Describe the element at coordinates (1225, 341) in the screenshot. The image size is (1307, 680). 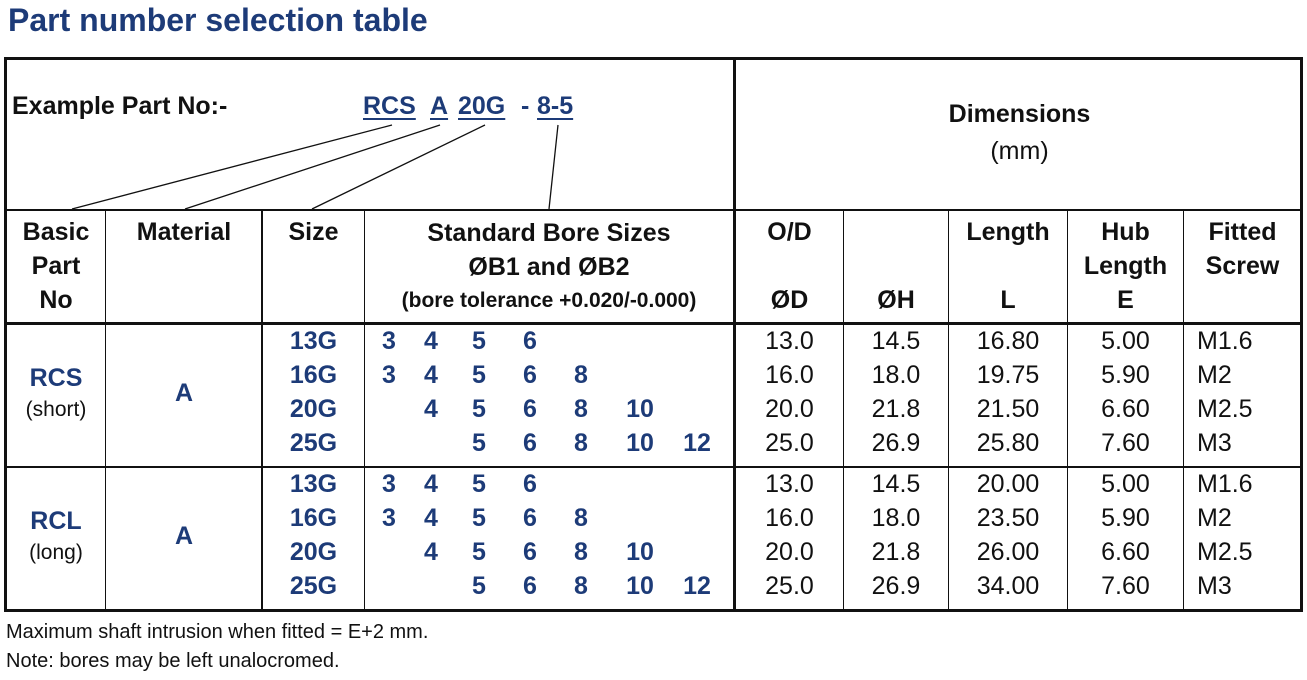
I see `screw-cell: M1.6` at that location.